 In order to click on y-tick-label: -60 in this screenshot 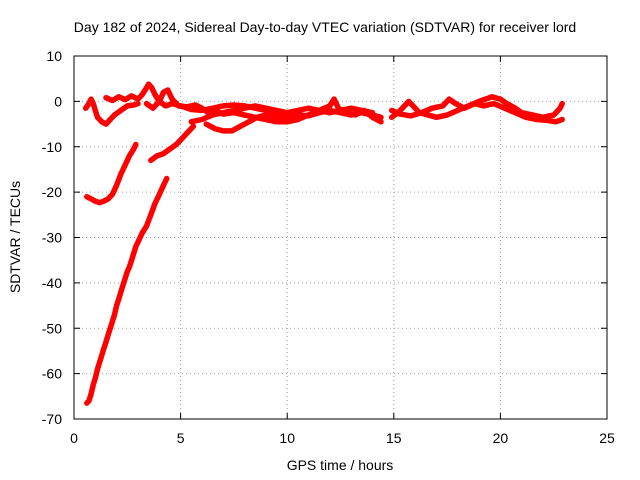, I will do `click(52, 374)`.